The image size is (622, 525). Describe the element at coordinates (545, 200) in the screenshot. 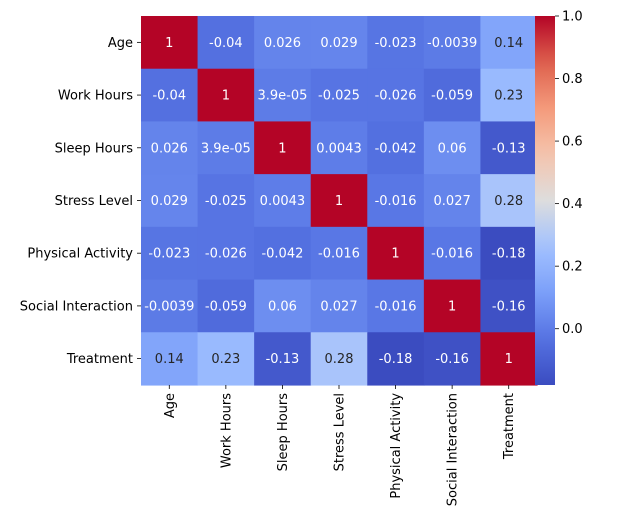

I see `colorbar-gradient` at that location.